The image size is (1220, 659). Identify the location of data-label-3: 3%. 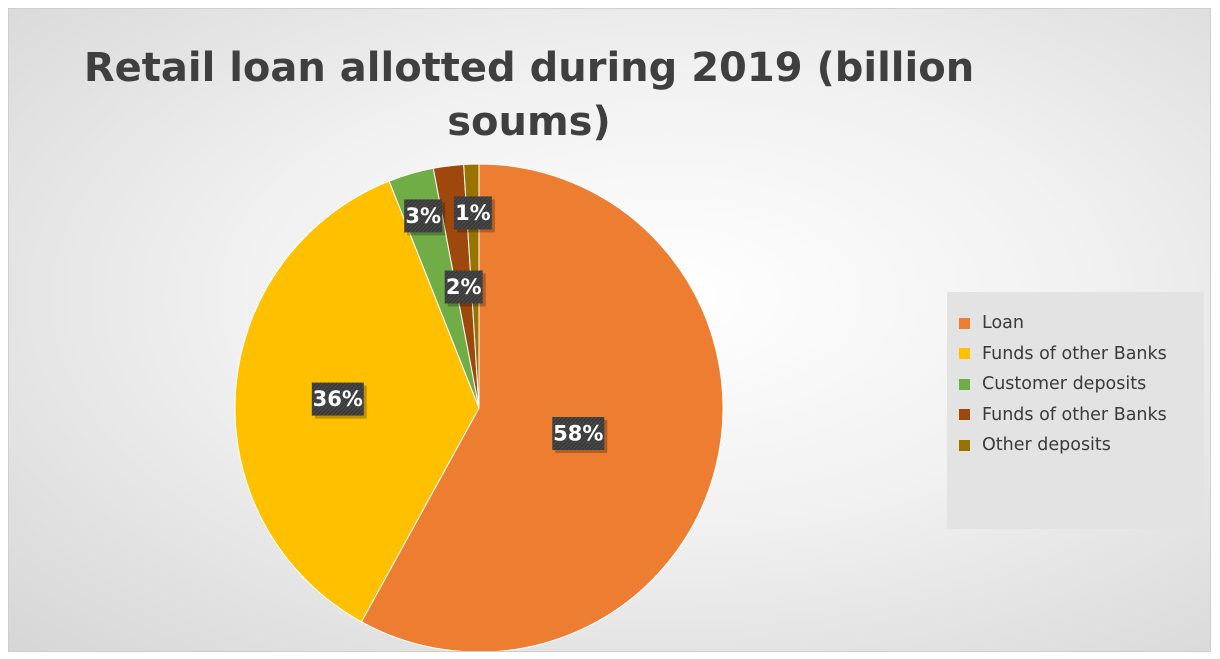
(425, 217).